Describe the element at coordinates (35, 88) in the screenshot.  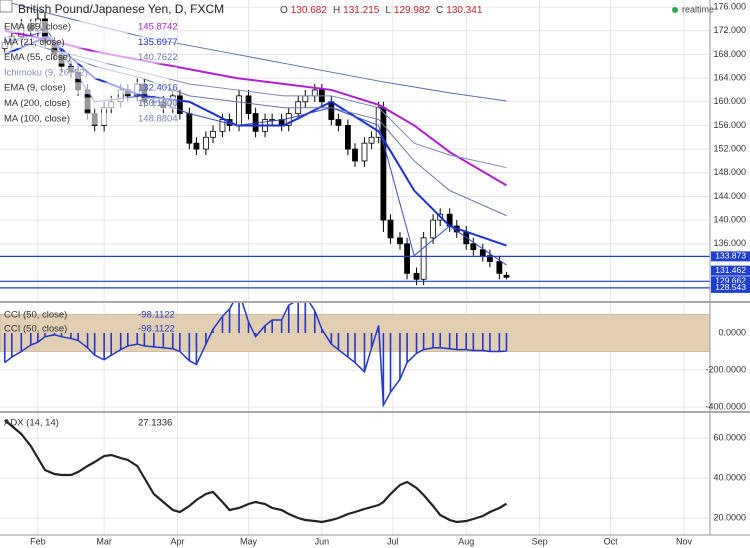
I see `legend-name: EMA (9, close)` at that location.